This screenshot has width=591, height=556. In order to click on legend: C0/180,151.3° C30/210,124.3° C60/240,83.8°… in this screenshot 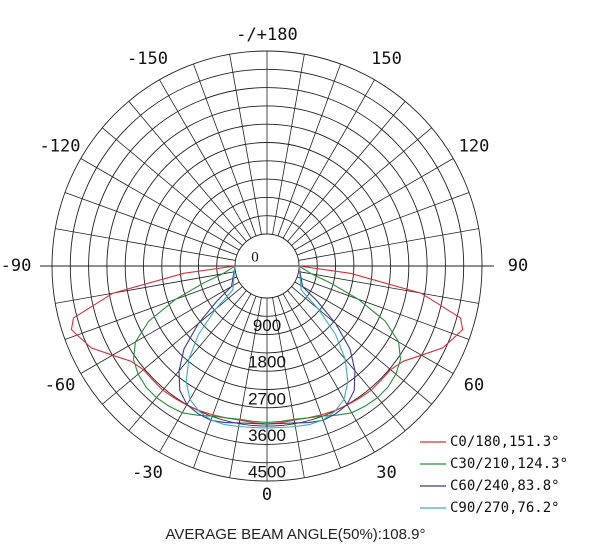, I will do `click(494, 475)`.